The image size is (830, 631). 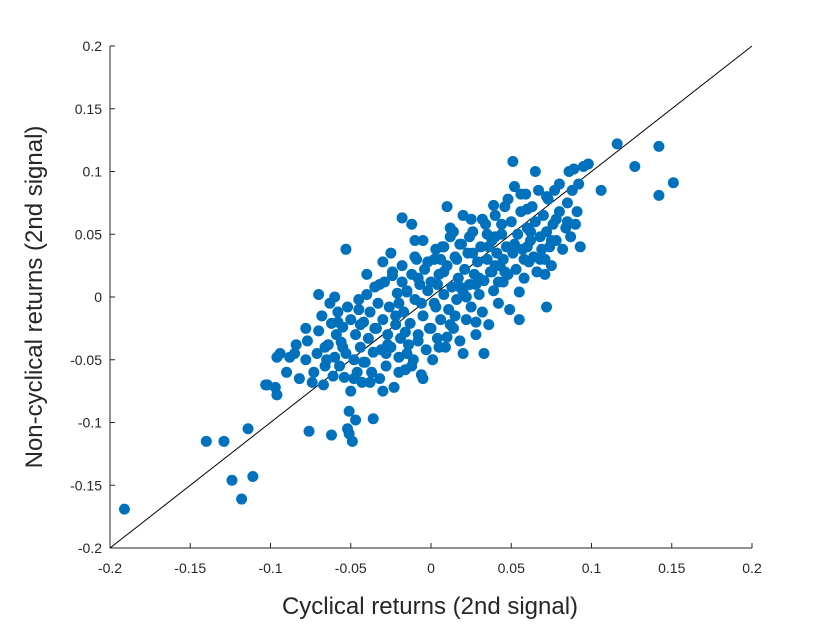 I want to click on y-axis-title: Non-cyclical returns (2nd signal), so click(x=34, y=297).